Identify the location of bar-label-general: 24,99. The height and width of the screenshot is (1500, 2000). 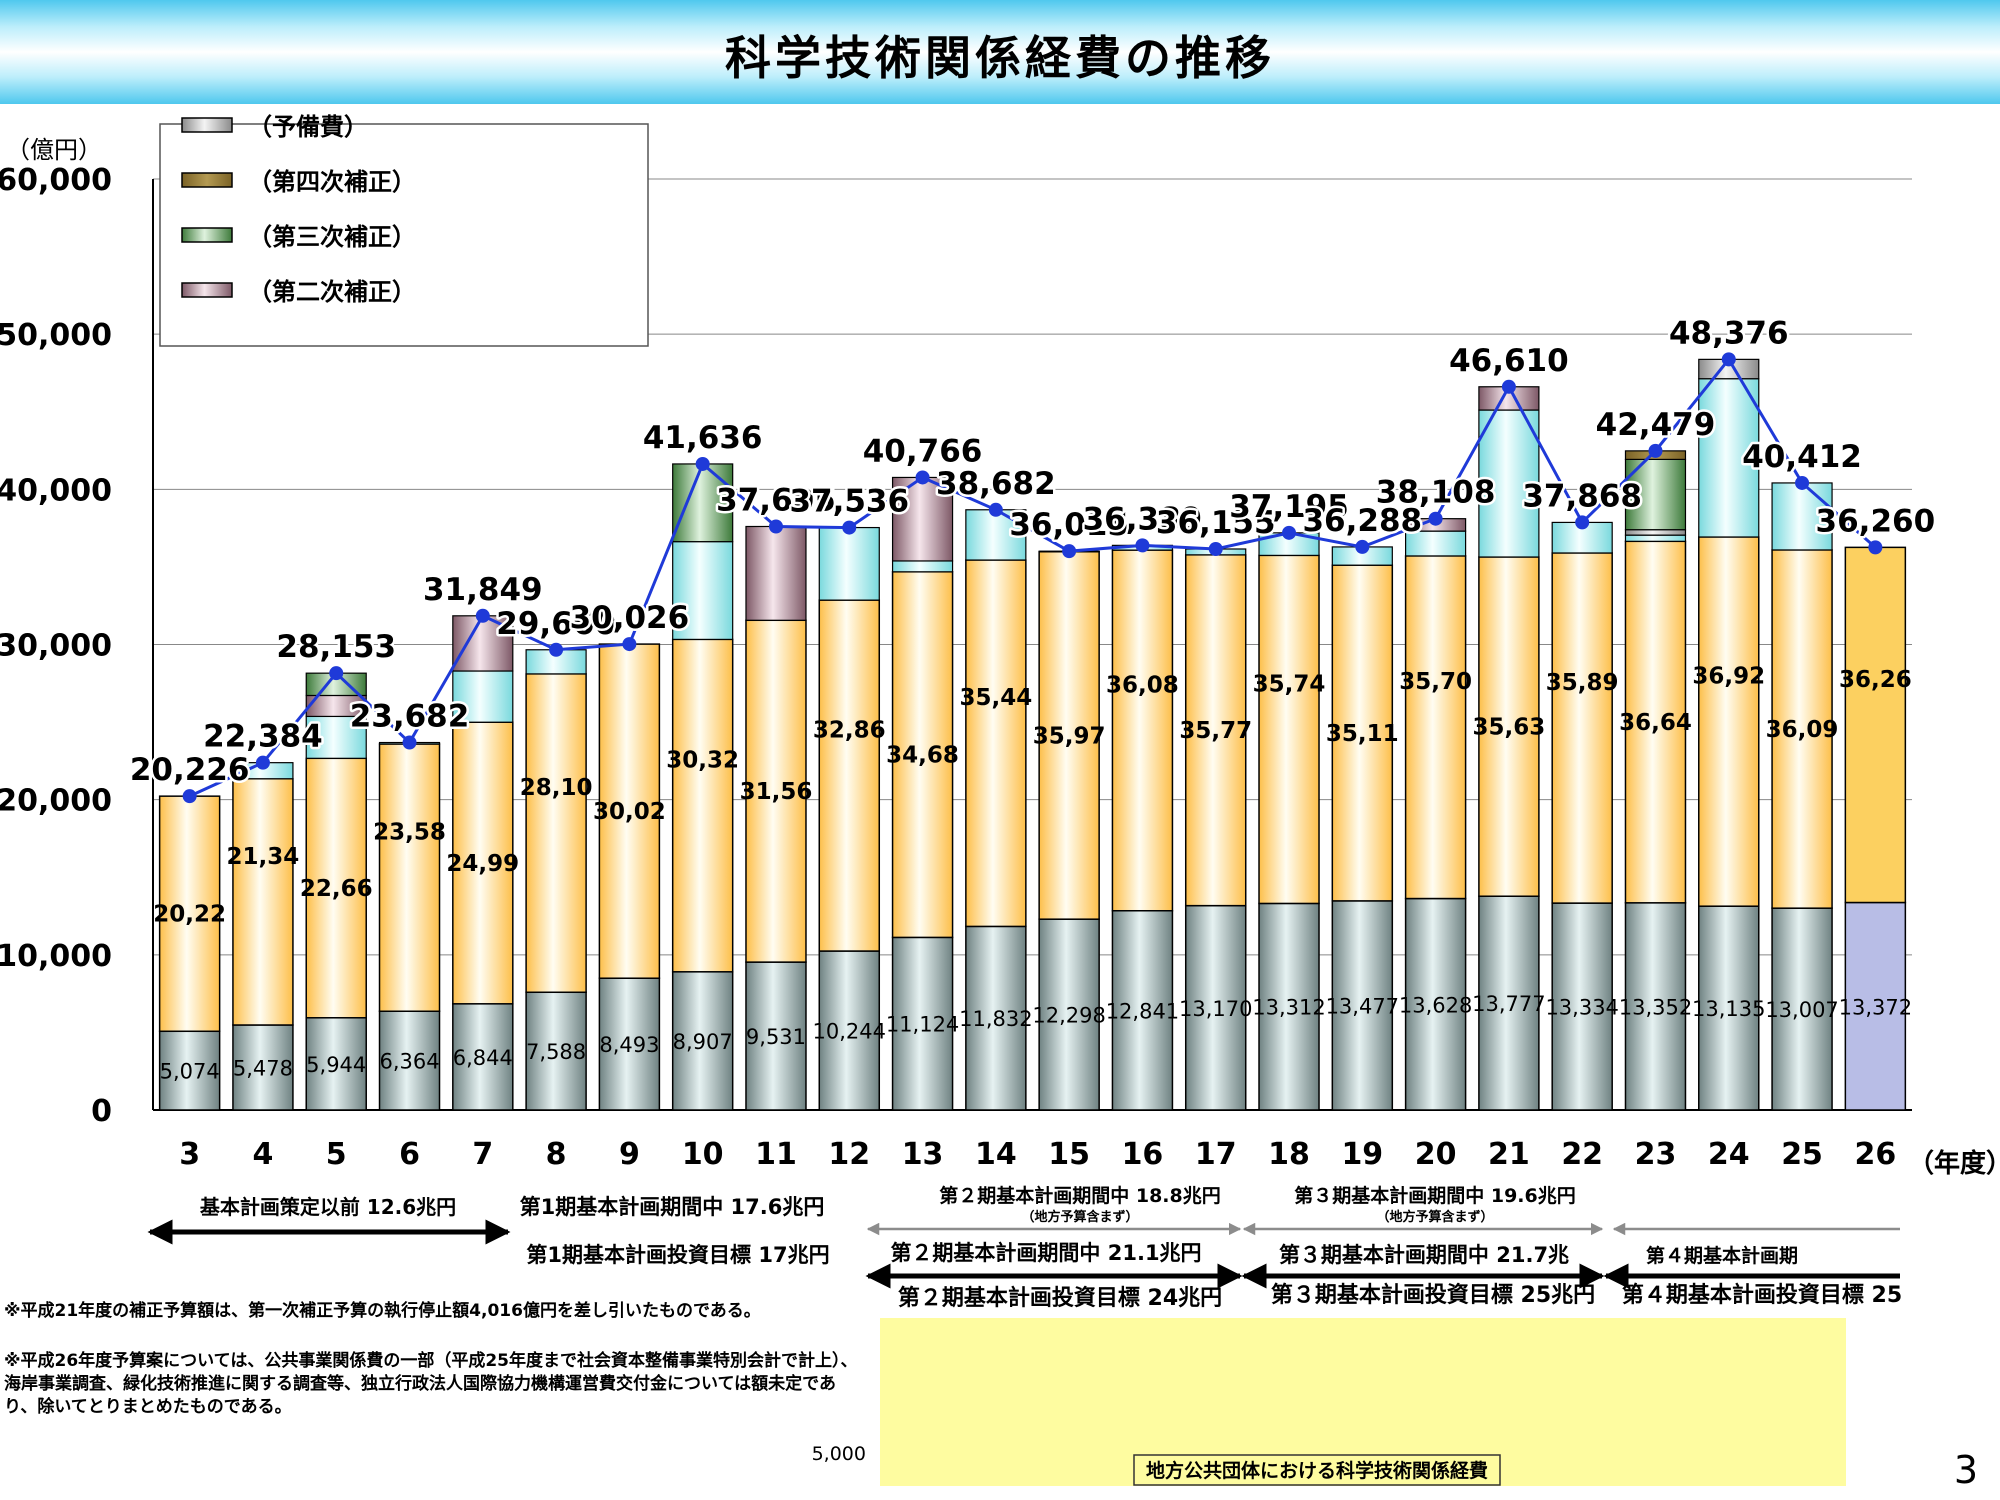
(482, 864).